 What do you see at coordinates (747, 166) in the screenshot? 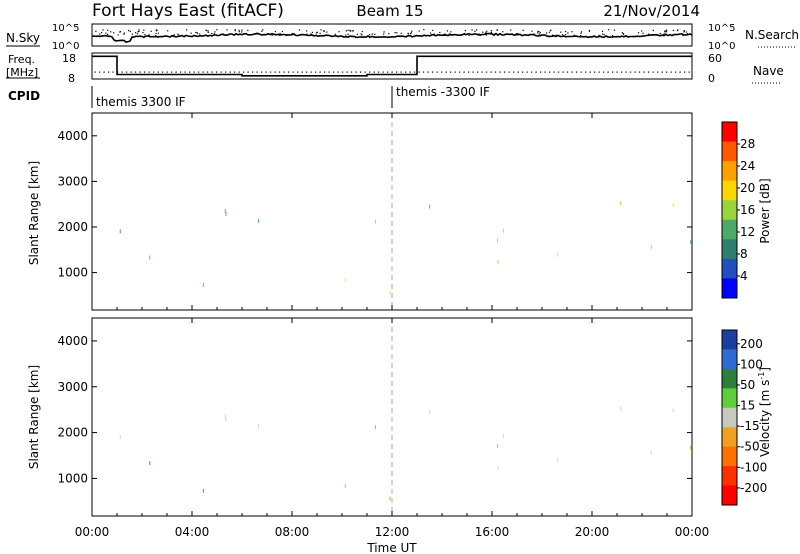
I see `colorbar-tick: 24` at bounding box center [747, 166].